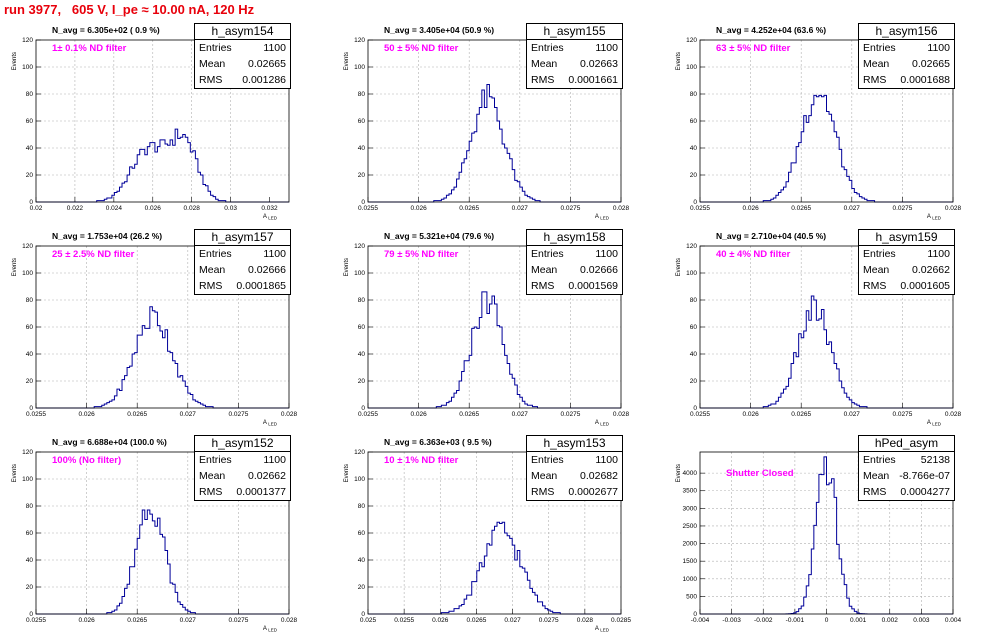 Image resolution: width=996 pixels, height=638 pixels. Describe the element at coordinates (906, 476) in the screenshot. I see `stat-row-mean: Mean -8.766e-07` at that location.